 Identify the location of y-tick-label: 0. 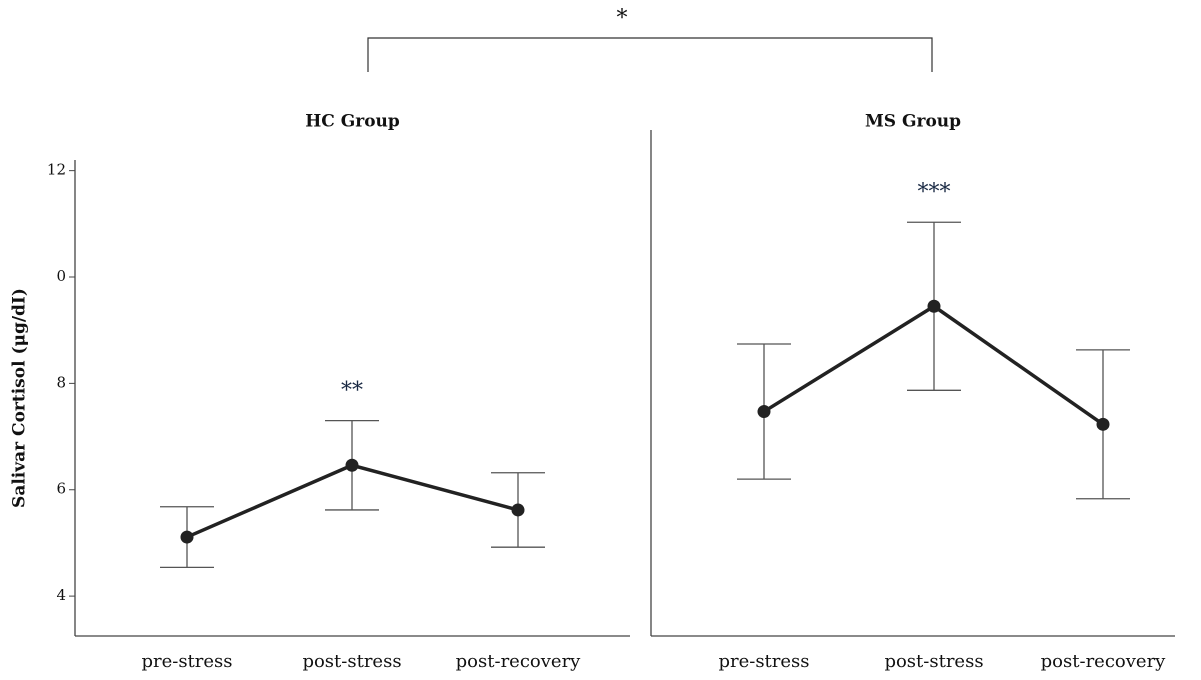
(61, 276).